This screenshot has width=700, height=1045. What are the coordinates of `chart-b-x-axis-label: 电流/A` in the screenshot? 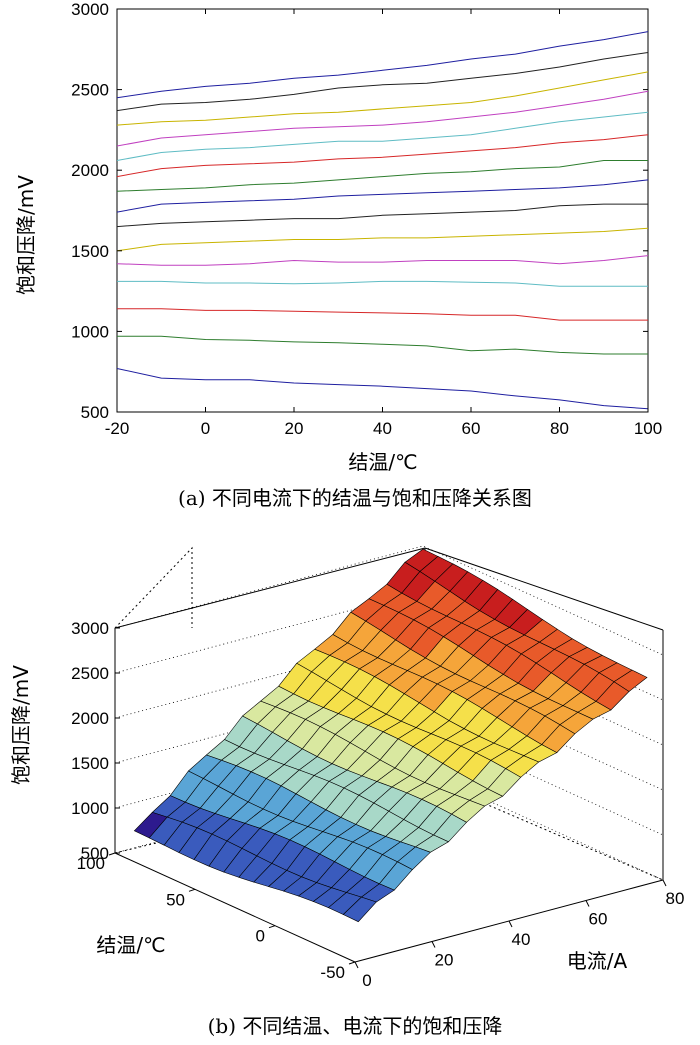 It's located at (597, 961).